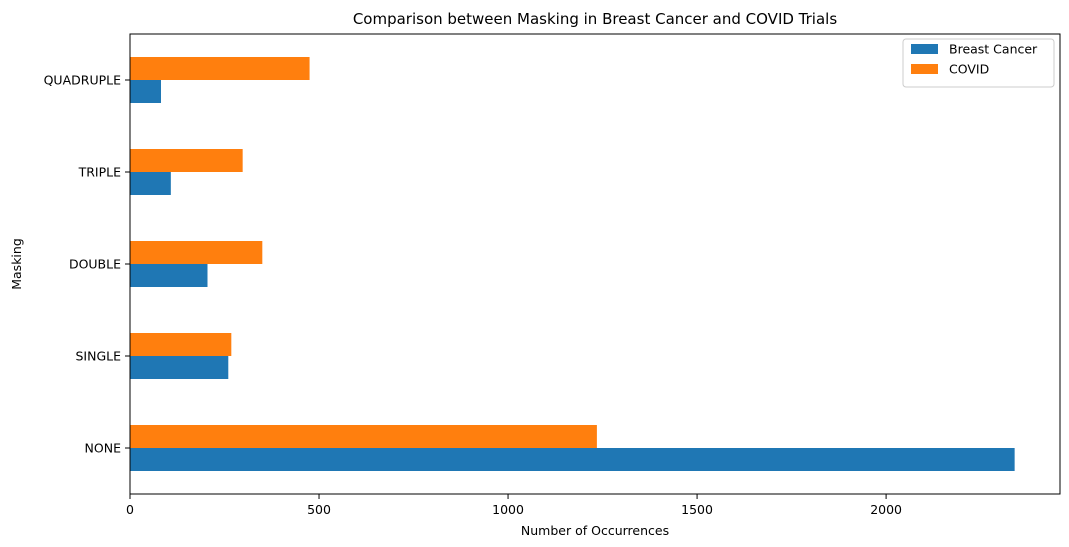 The image size is (1069, 547). I want to click on x-tick-label: 1500, so click(697, 509).